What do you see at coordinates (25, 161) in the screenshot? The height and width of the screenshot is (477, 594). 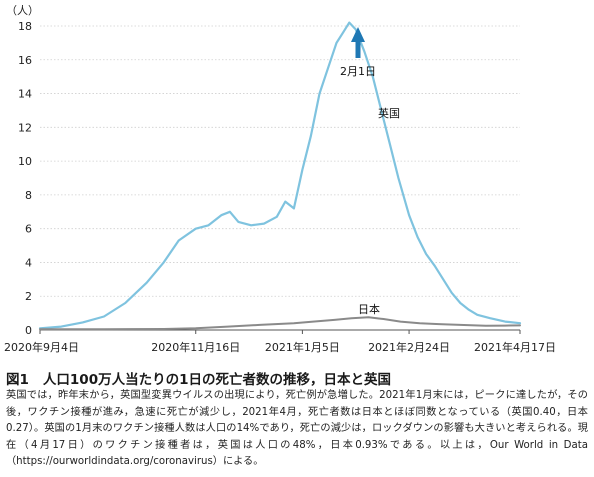 I see `y-tick-label: 10` at bounding box center [25, 161].